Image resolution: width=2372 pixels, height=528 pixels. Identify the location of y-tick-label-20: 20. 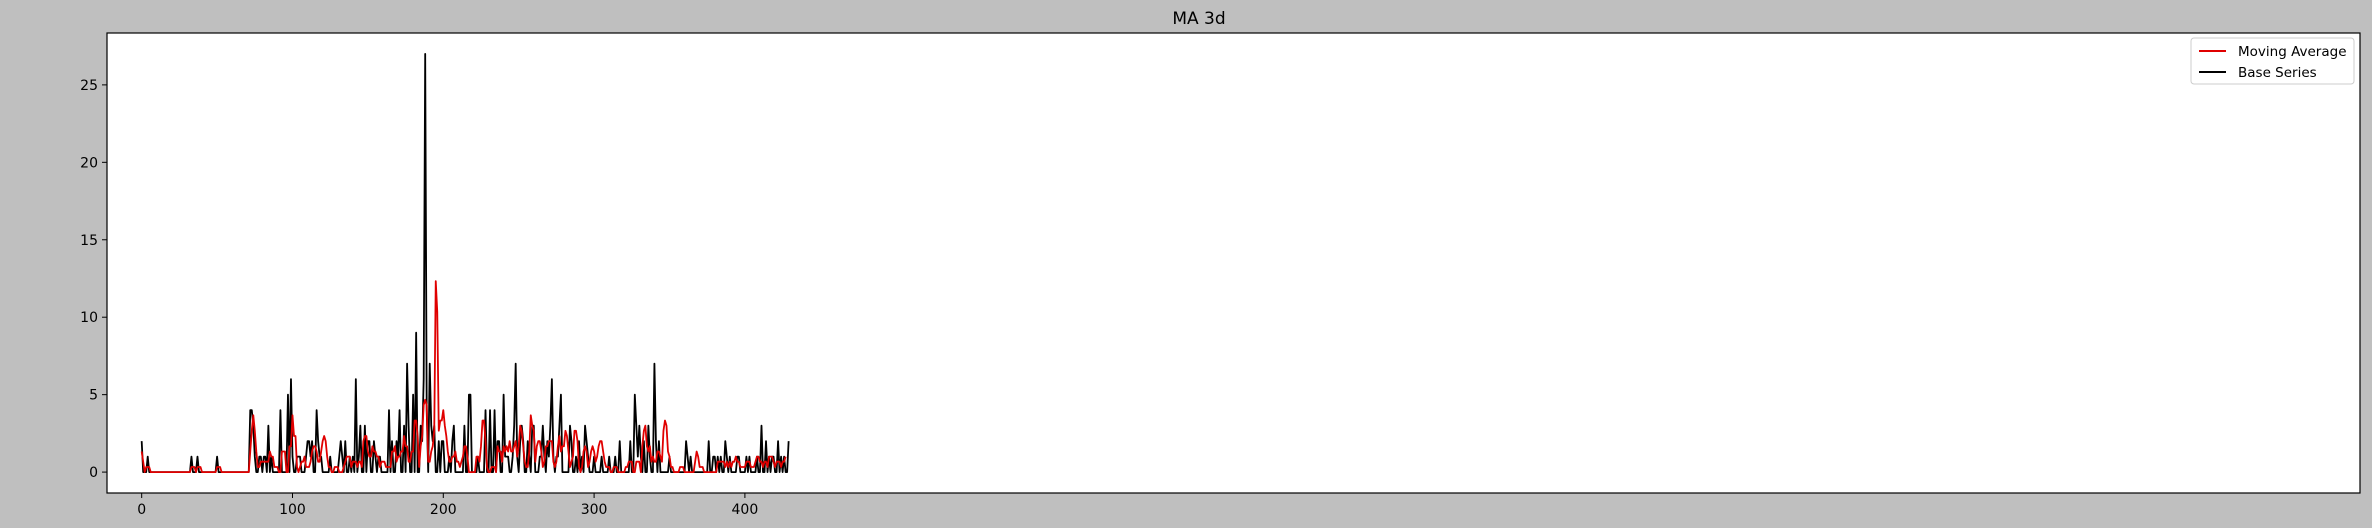
(89, 163).